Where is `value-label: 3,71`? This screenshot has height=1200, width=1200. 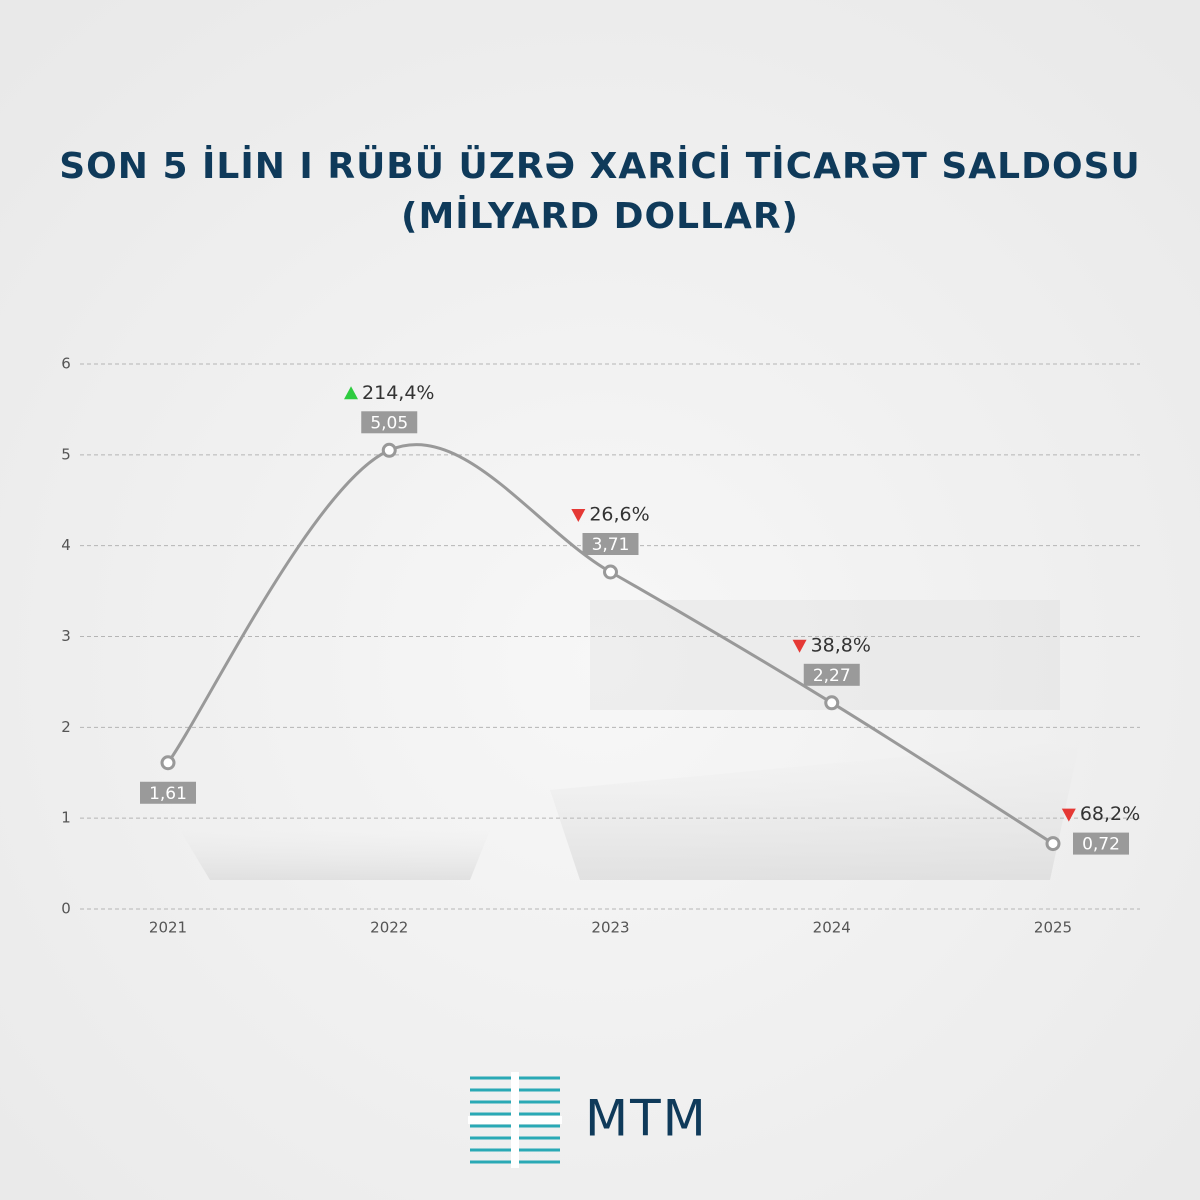 value-label: 3,71 is located at coordinates (611, 545).